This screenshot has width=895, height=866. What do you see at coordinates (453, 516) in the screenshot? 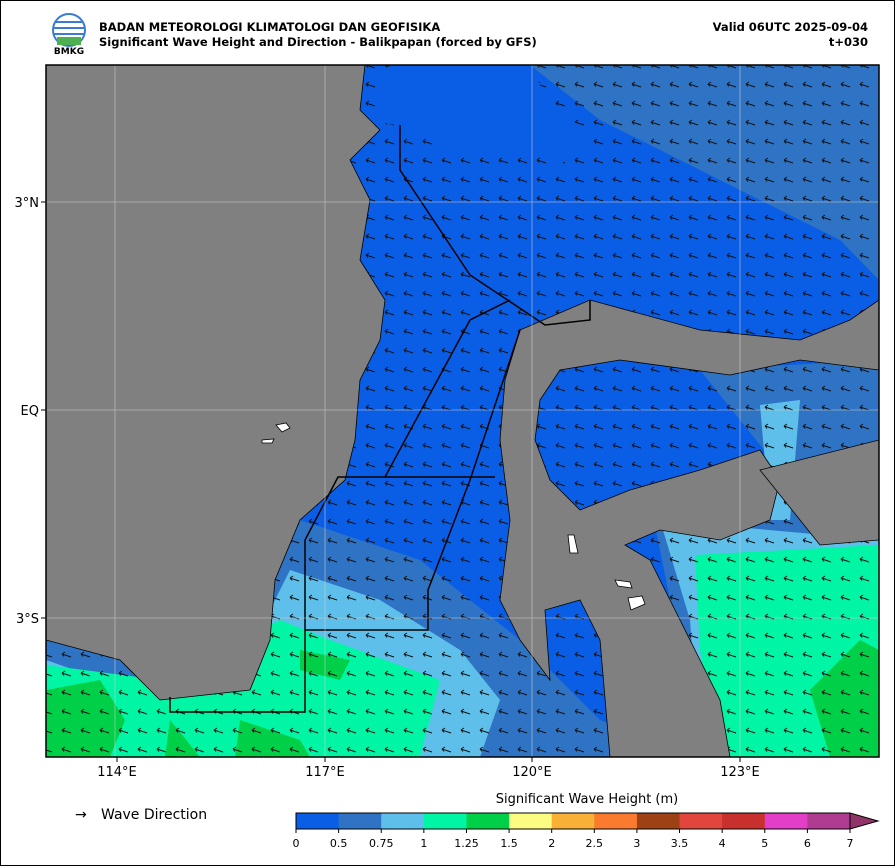
I see `small-islands` at bounding box center [453, 516].